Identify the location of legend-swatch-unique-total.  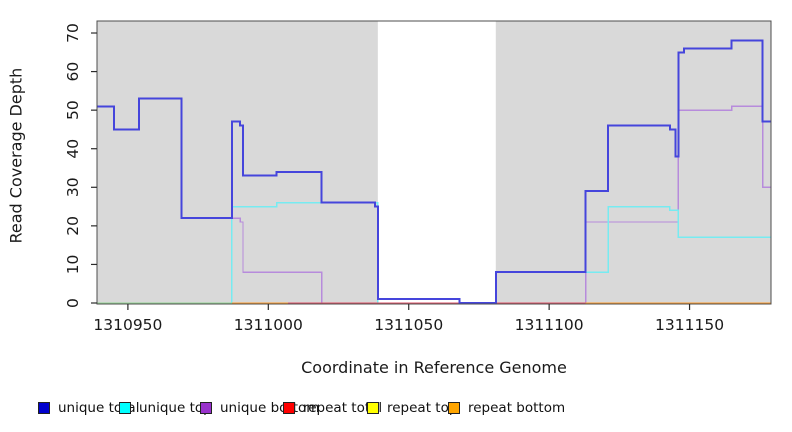
(44, 408).